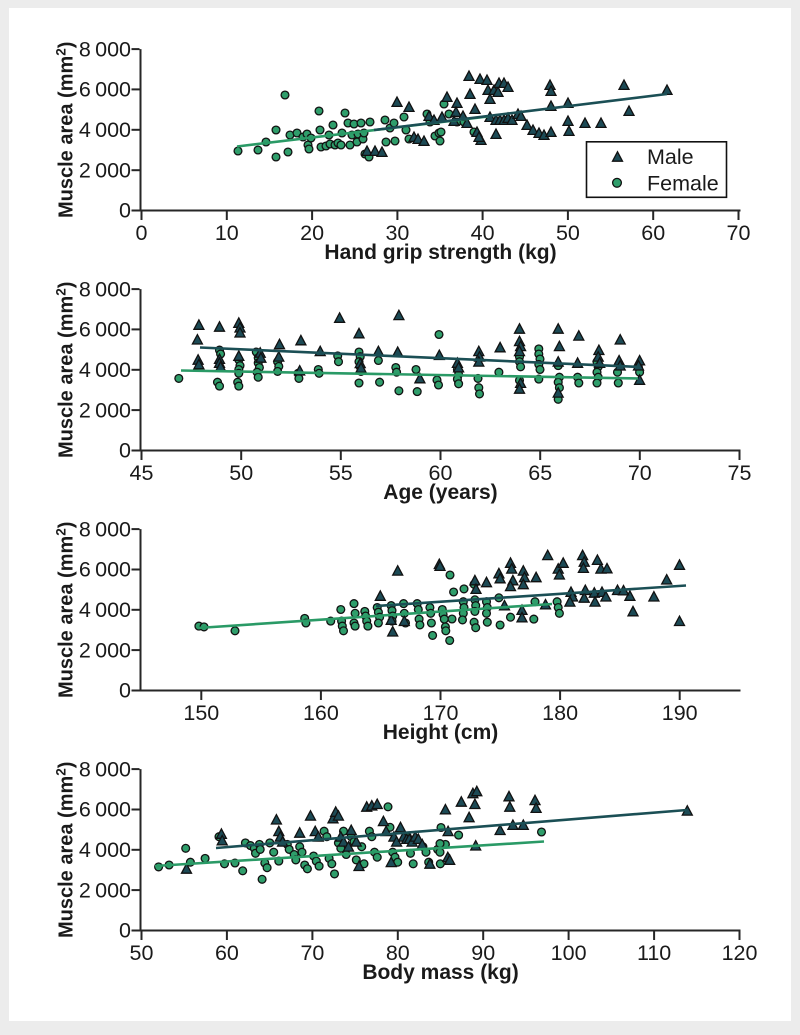  Describe the element at coordinates (312, 233) in the screenshot. I see `svg-text: 20` at that location.